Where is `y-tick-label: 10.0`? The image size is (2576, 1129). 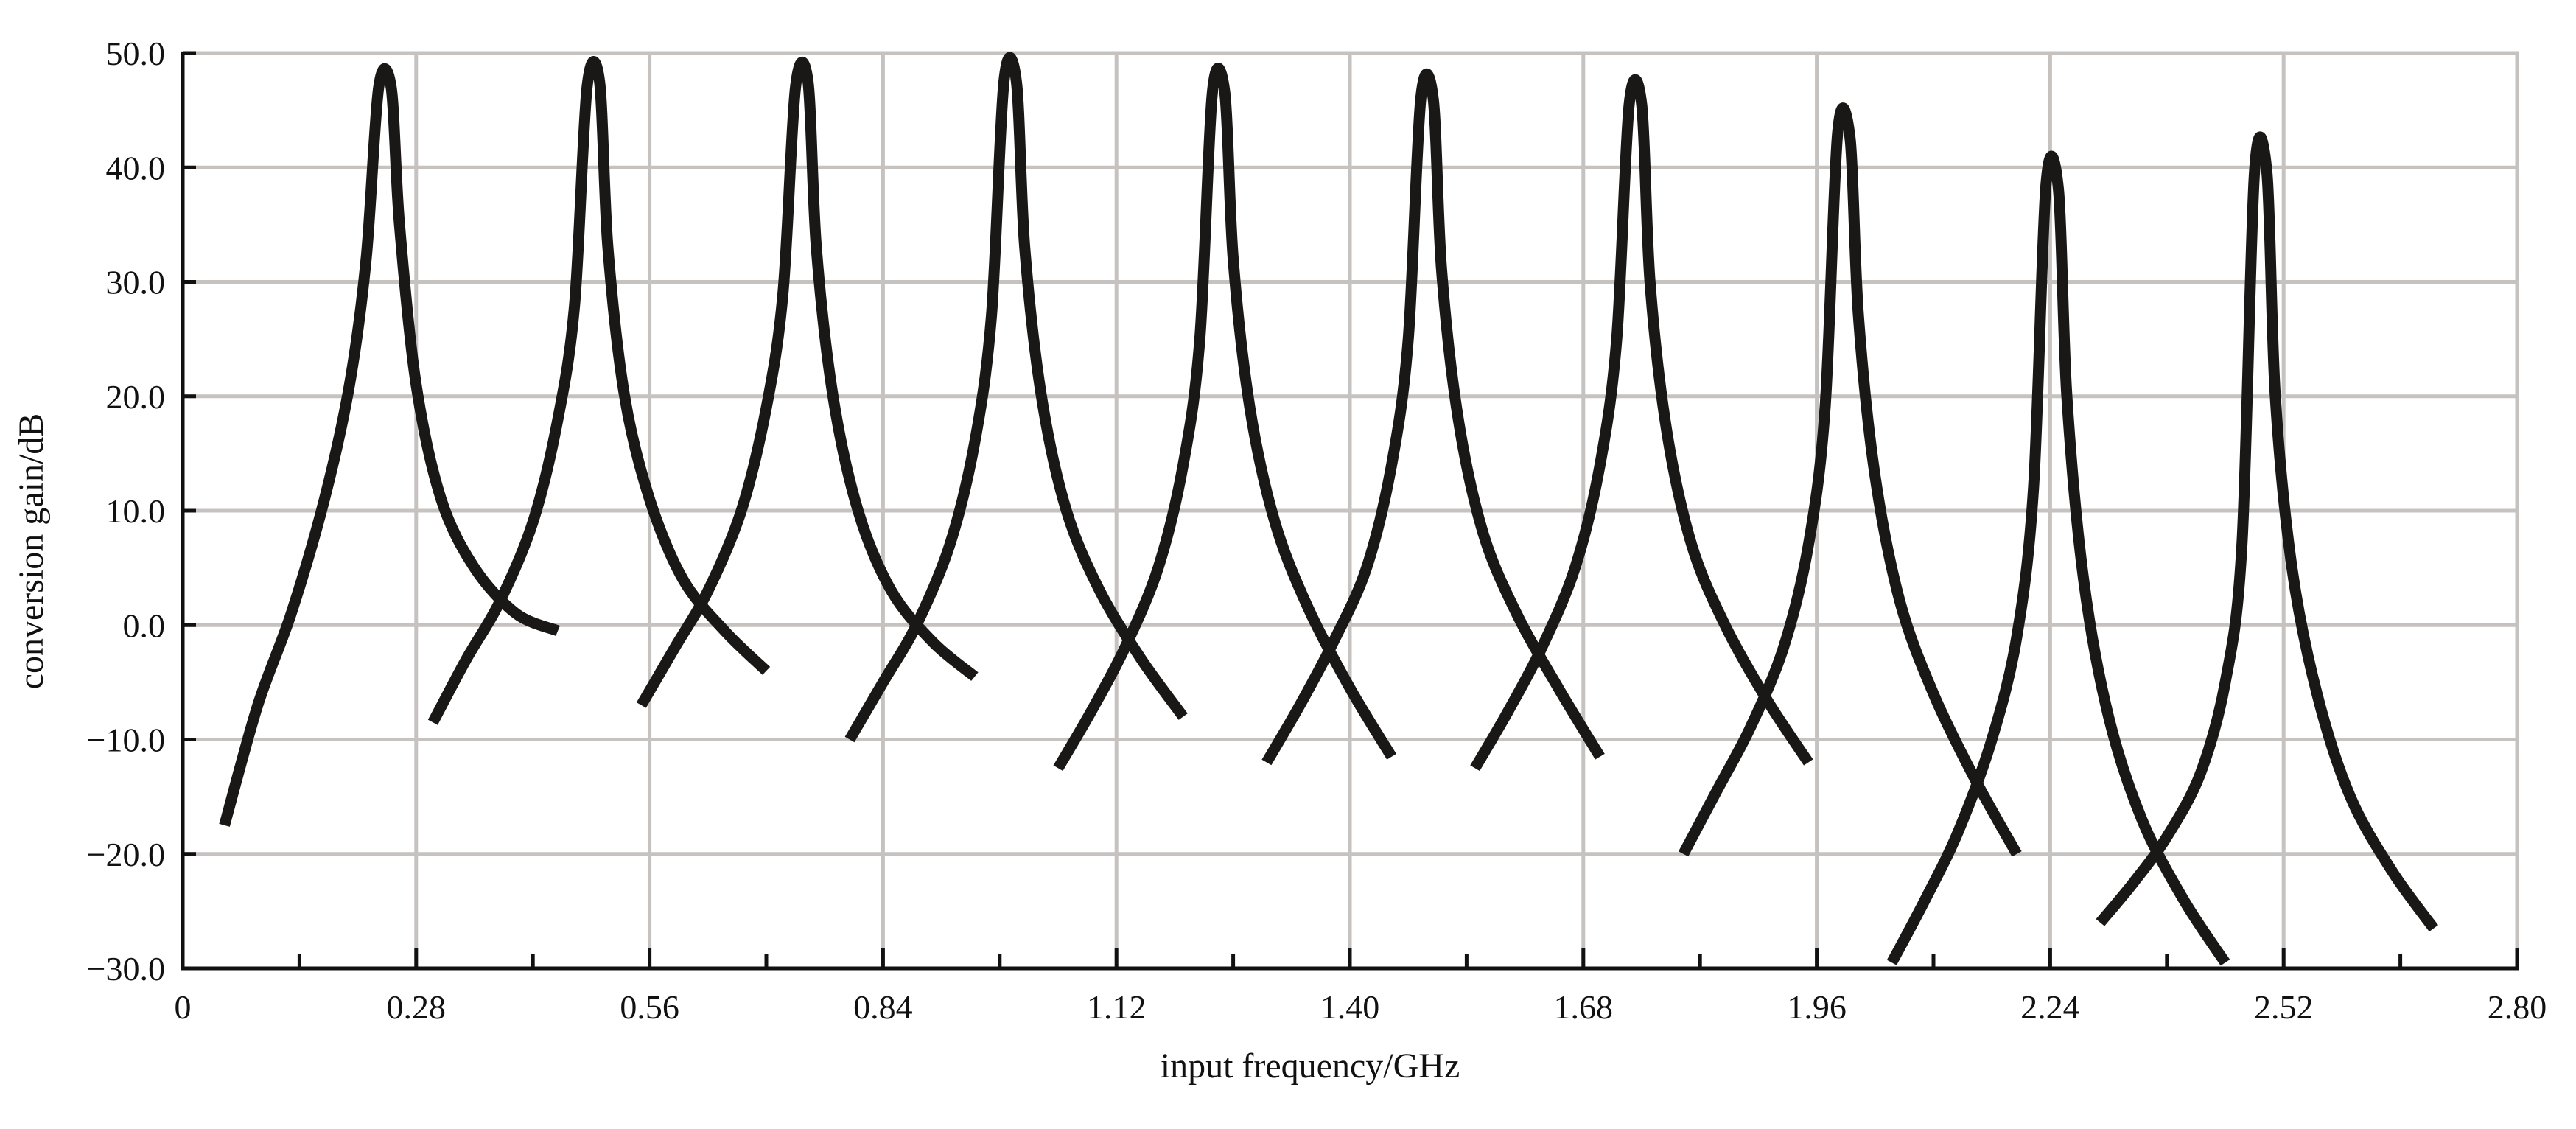
y-tick-label: 10.0 is located at coordinates (136, 511).